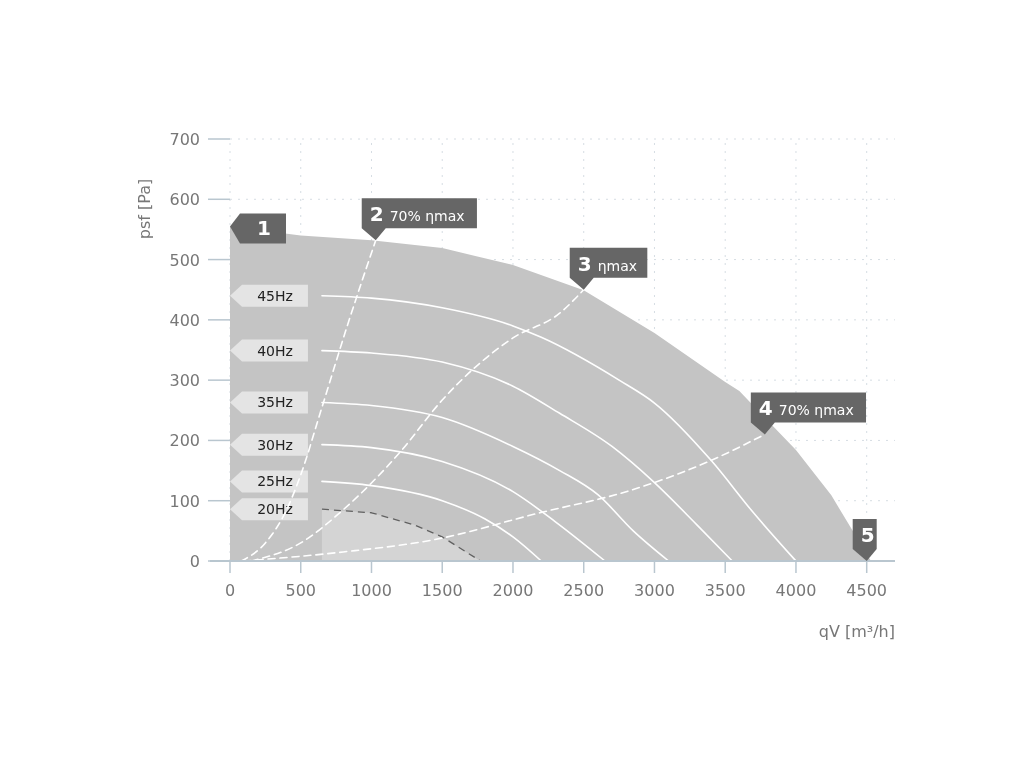 This screenshot has width=1024, height=768. I want to click on x-axis-title: qV [m³/h], so click(856, 631).